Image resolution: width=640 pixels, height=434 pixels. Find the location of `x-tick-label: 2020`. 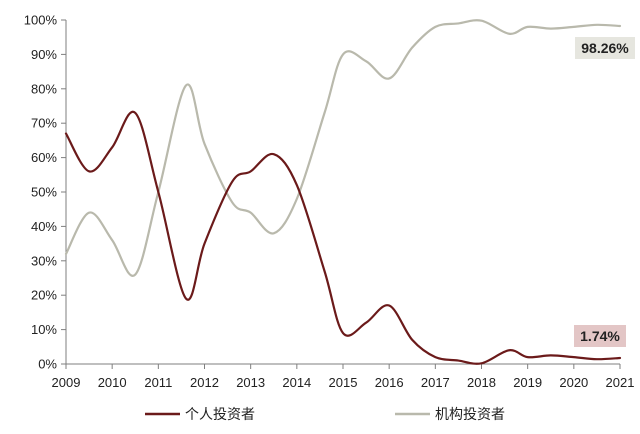

x-tick-label: 2020 is located at coordinates (573, 382).